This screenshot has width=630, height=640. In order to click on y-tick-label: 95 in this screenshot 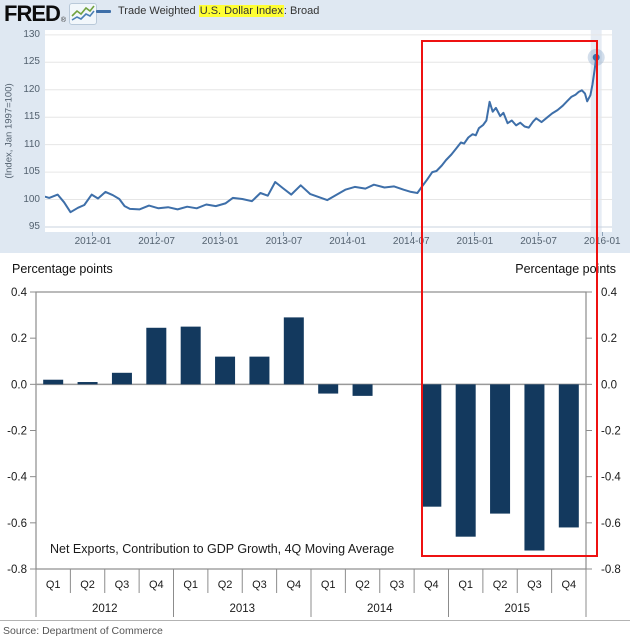, I will do `click(34, 226)`.